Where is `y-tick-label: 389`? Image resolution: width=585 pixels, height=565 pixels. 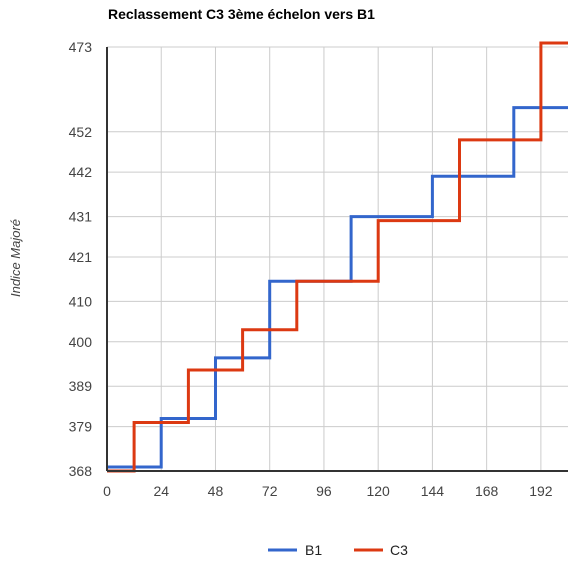
y-tick-label: 389 is located at coordinates (81, 386).